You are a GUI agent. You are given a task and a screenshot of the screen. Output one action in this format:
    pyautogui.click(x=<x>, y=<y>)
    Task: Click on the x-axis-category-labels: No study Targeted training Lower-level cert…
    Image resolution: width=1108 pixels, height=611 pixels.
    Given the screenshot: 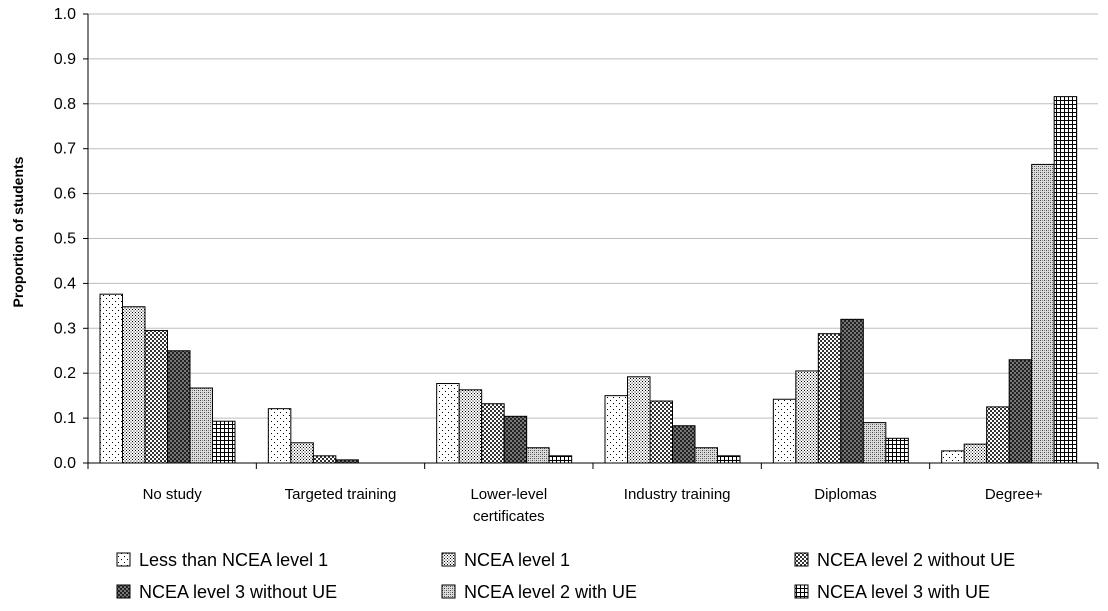 What is the action you would take?
    pyautogui.click(x=593, y=505)
    